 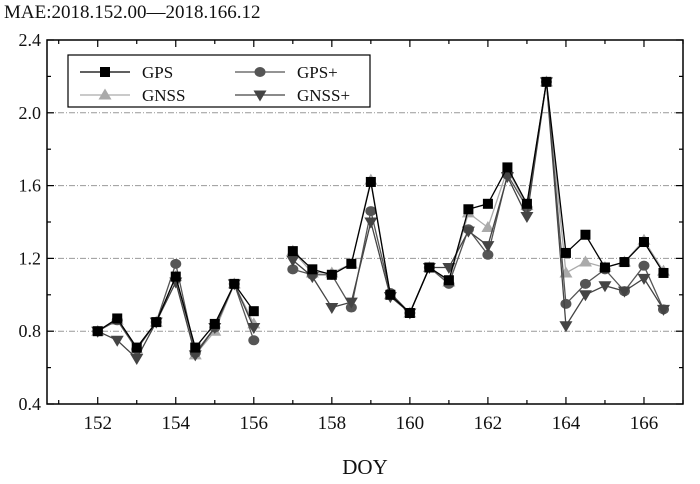 I want to click on legend-label: GPS, so click(x=157, y=72).